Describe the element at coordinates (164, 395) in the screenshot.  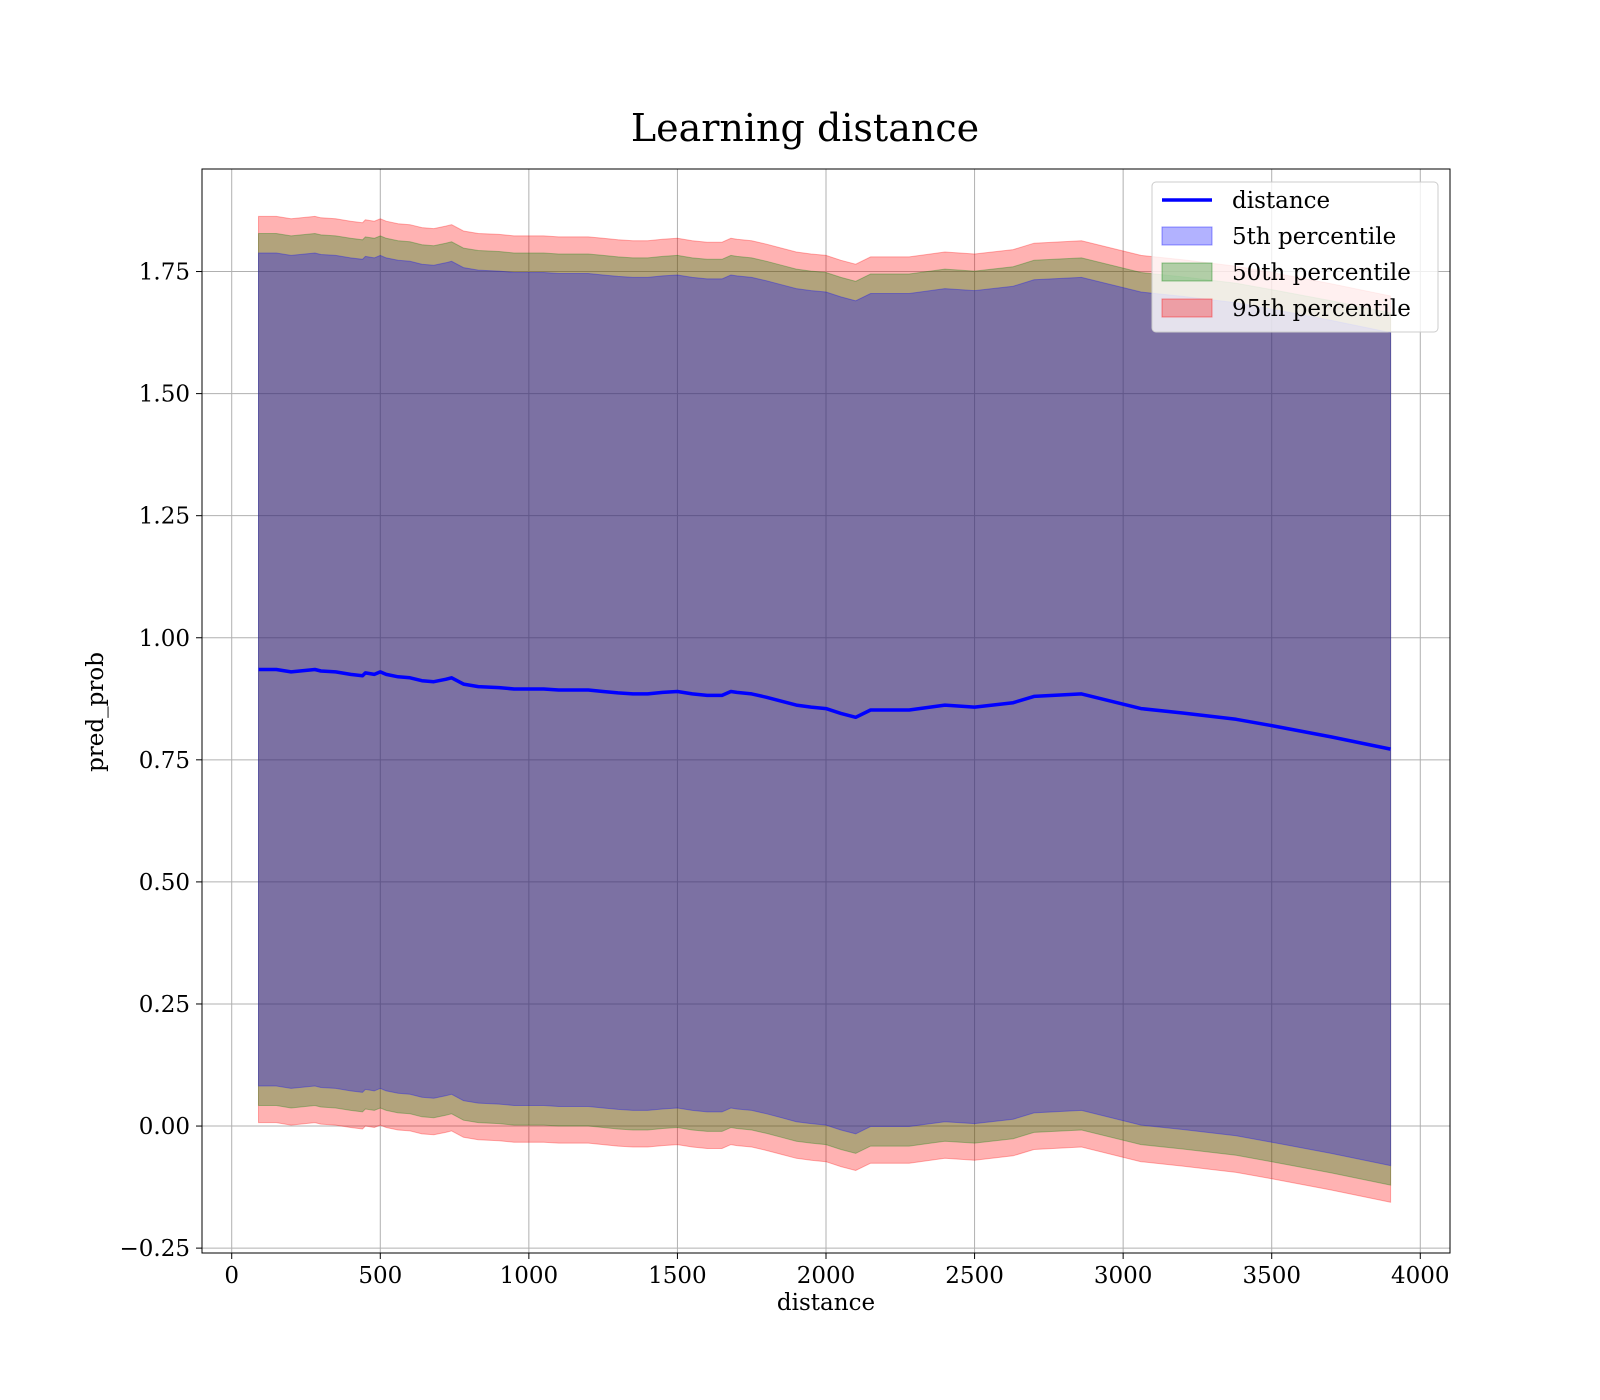
I see `y-tick-label: 1.50` at that location.